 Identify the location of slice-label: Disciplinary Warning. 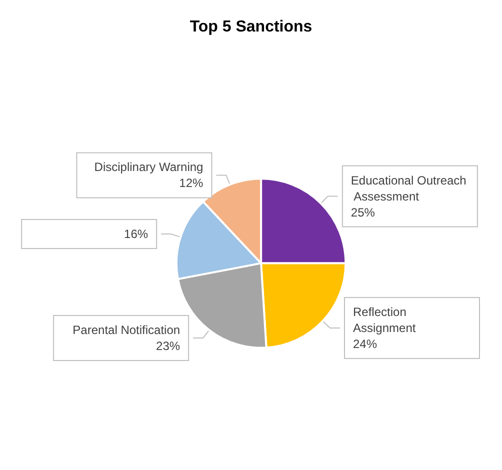
(149, 167).